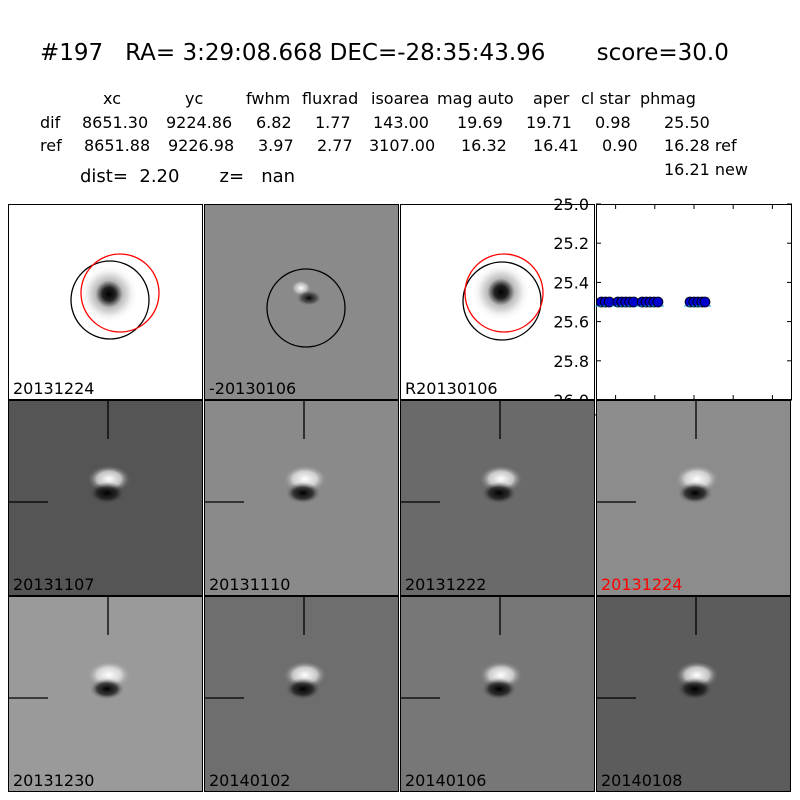  What do you see at coordinates (571, 361) in the screenshot?
I see `y-tick-label: 25.8` at bounding box center [571, 361].